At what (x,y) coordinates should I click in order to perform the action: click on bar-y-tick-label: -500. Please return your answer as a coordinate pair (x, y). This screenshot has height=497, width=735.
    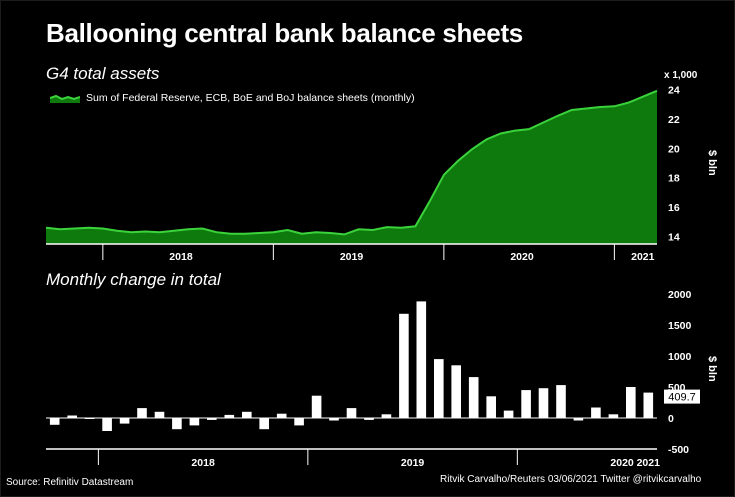
    Looking at the image, I should click on (678, 450).